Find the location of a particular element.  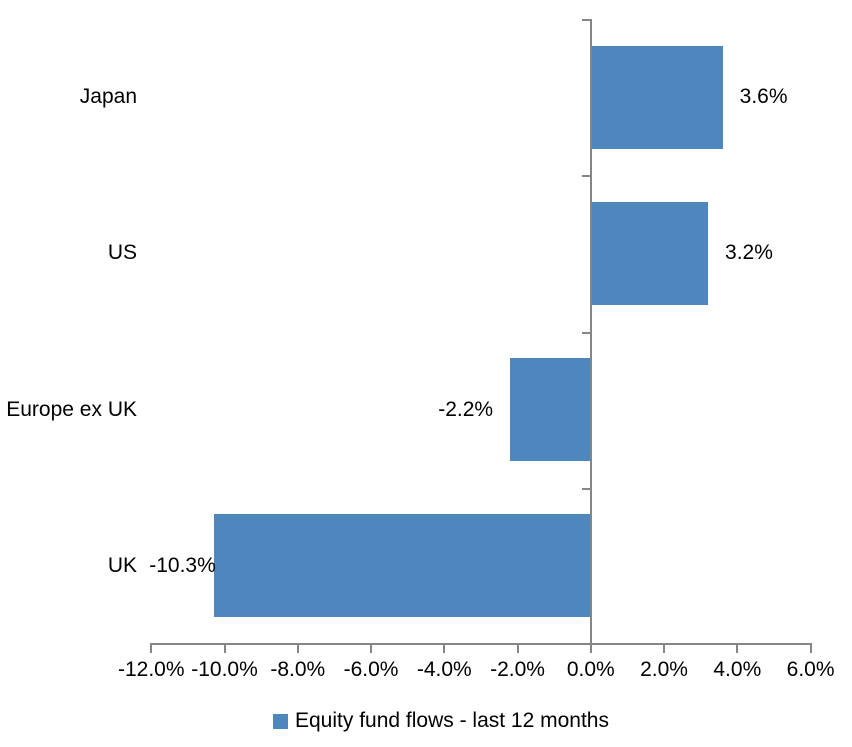

category-axis-line is located at coordinates (590, 332).